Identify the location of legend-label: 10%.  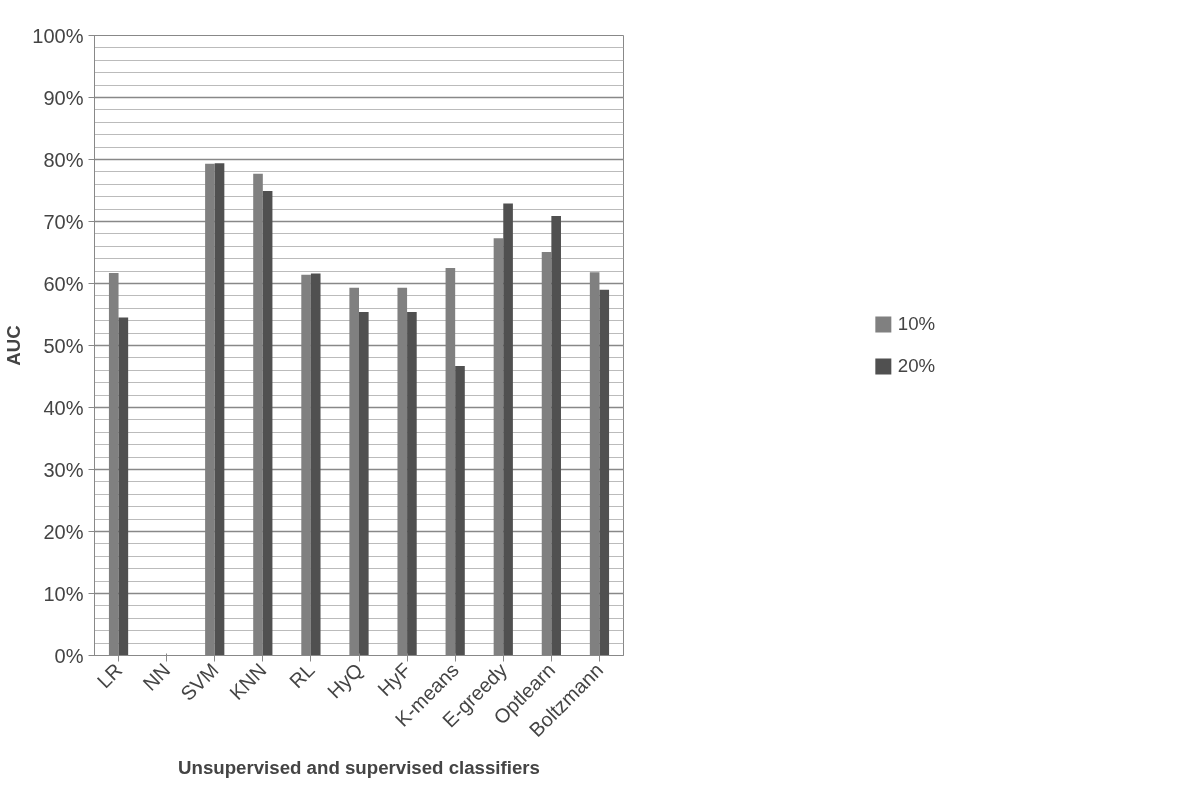
(916, 324).